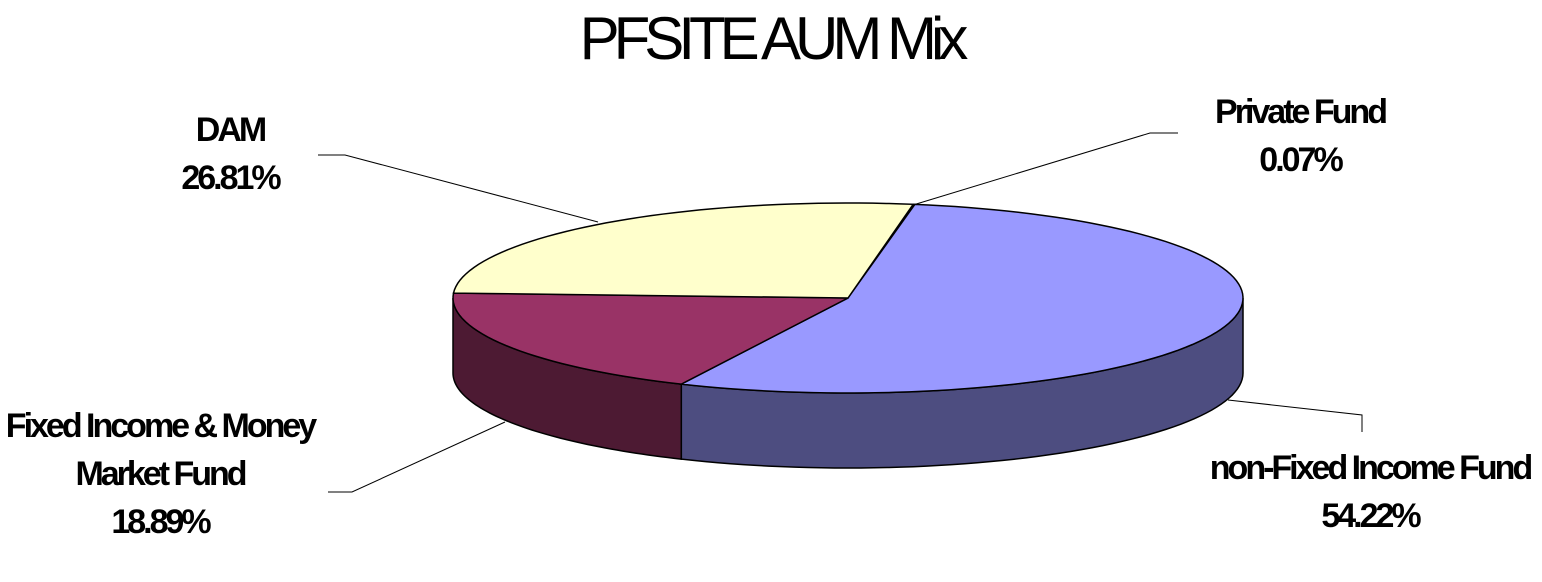 The height and width of the screenshot is (582, 1542). What do you see at coordinates (1366, 492) in the screenshot?
I see `slice-label: non-Fixed Income Fund 54.22%` at bounding box center [1366, 492].